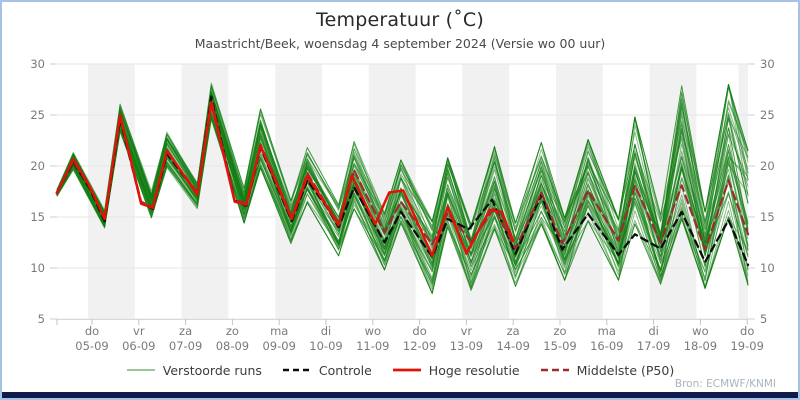 The height and width of the screenshot is (400, 800). I want to click on x-axis-date-label: 11-09, so click(372, 346).